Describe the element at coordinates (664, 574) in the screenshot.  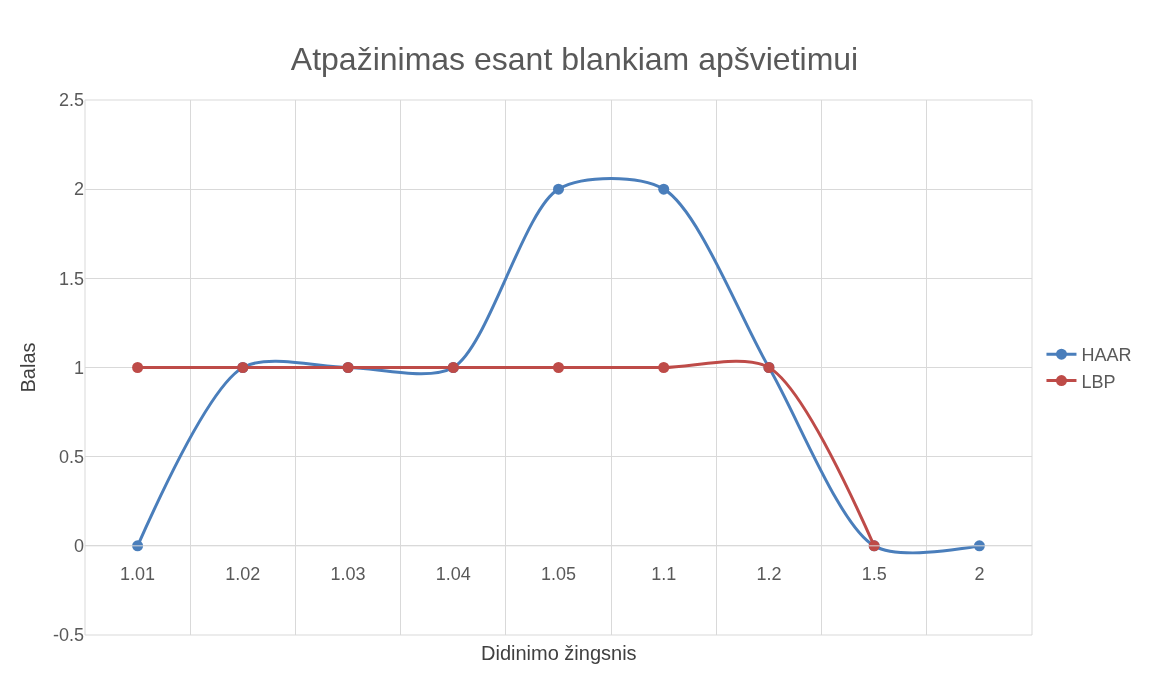
I see `x-tick-label: 1.1` at that location.